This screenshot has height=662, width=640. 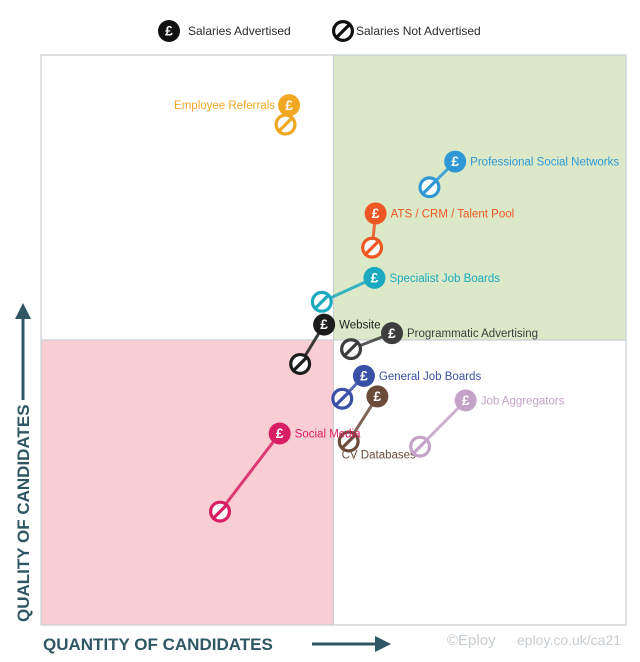 What do you see at coordinates (418, 31) in the screenshot?
I see `legend-label-not-advertised: Salaries Not Advertised` at bounding box center [418, 31].